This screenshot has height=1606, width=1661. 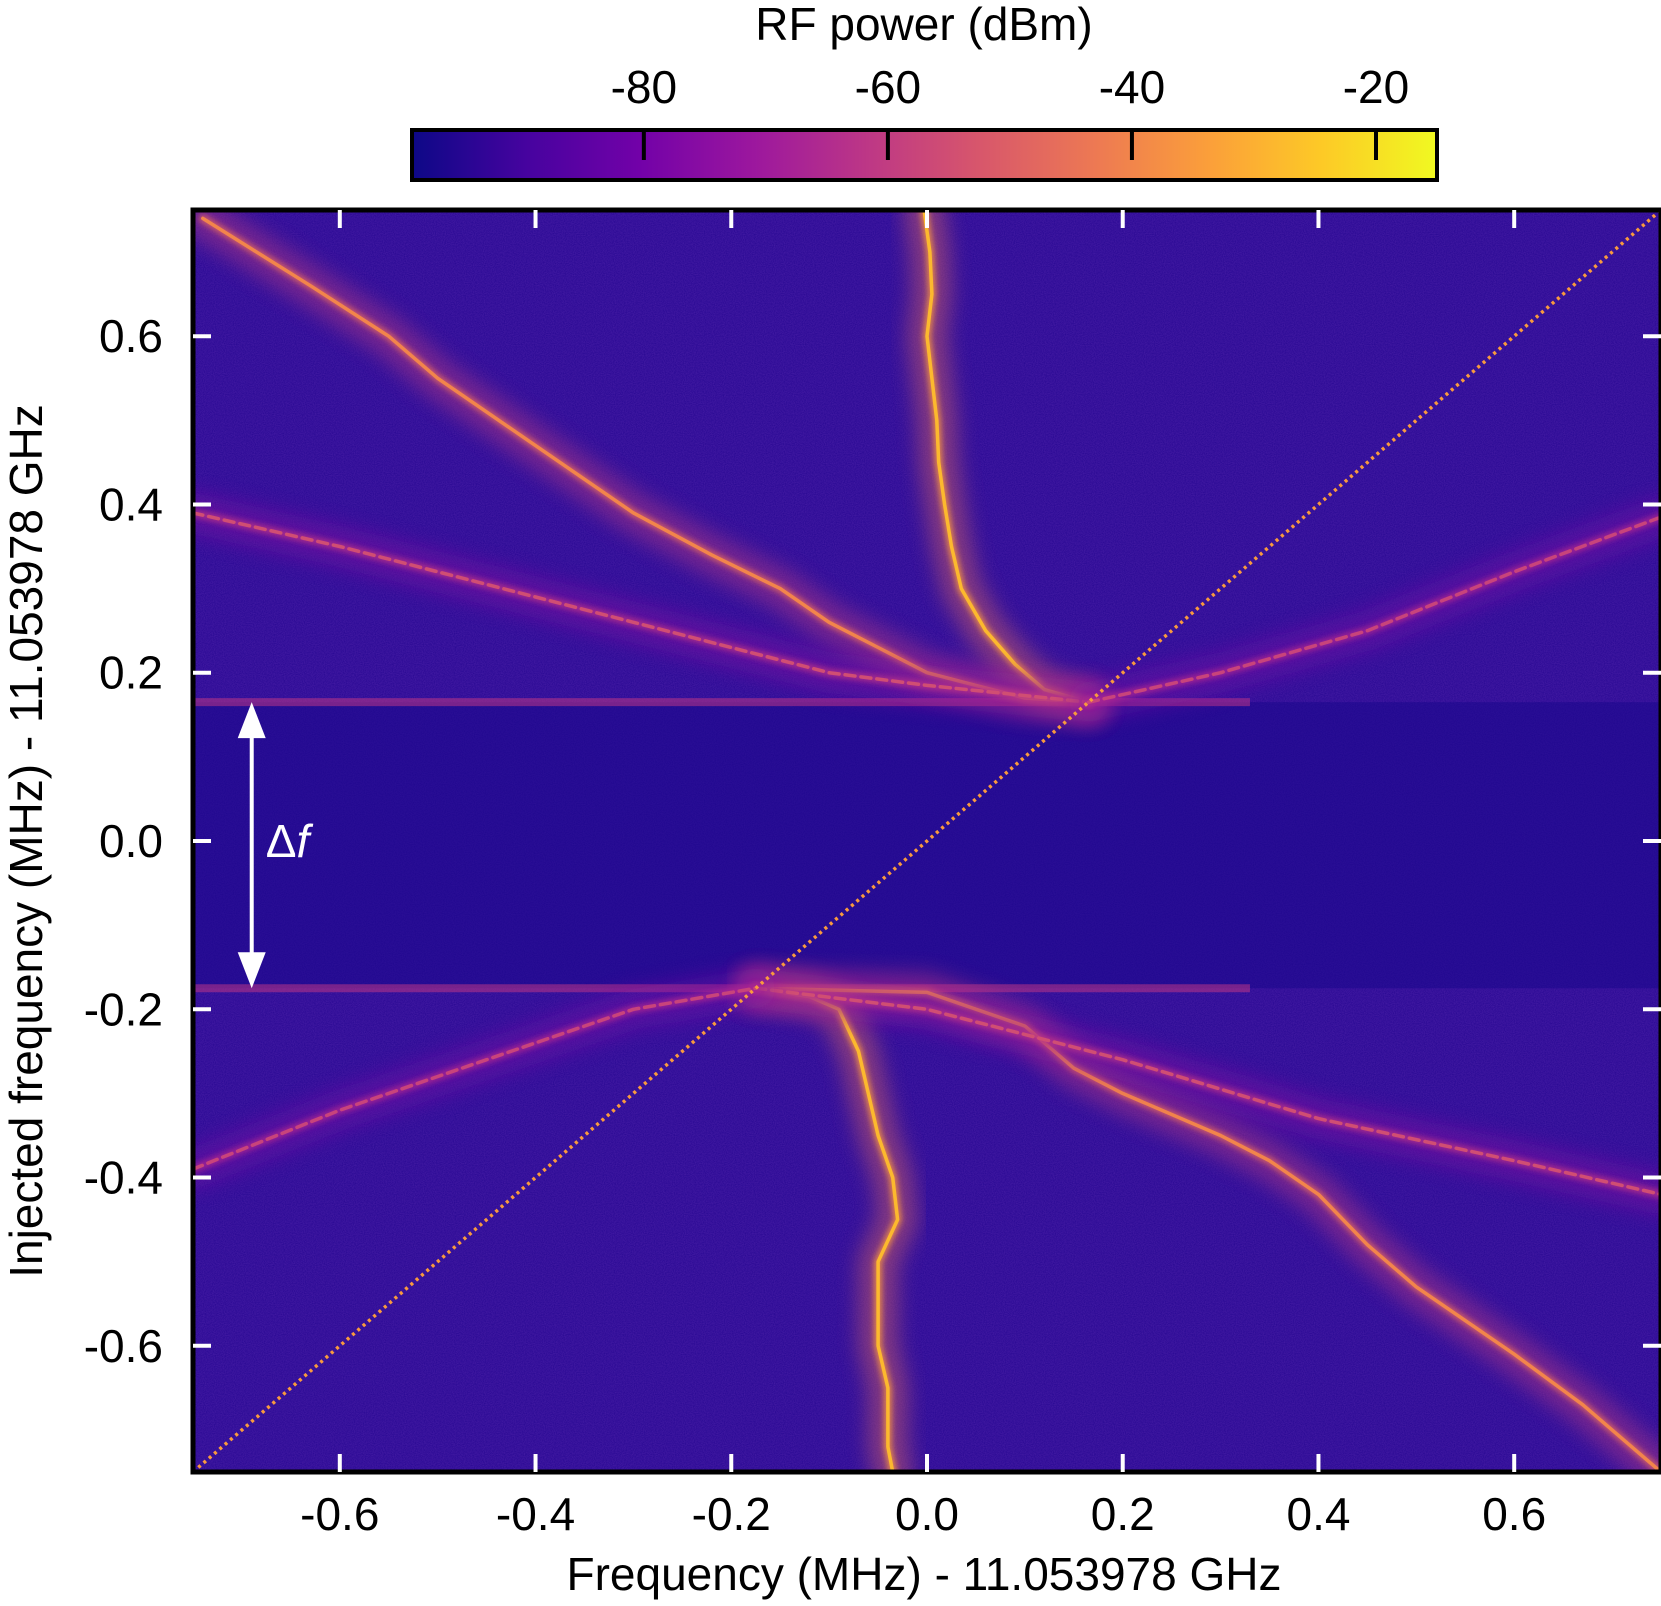 I want to click on x-tick-label: 0.6, so click(x=1514, y=1514).